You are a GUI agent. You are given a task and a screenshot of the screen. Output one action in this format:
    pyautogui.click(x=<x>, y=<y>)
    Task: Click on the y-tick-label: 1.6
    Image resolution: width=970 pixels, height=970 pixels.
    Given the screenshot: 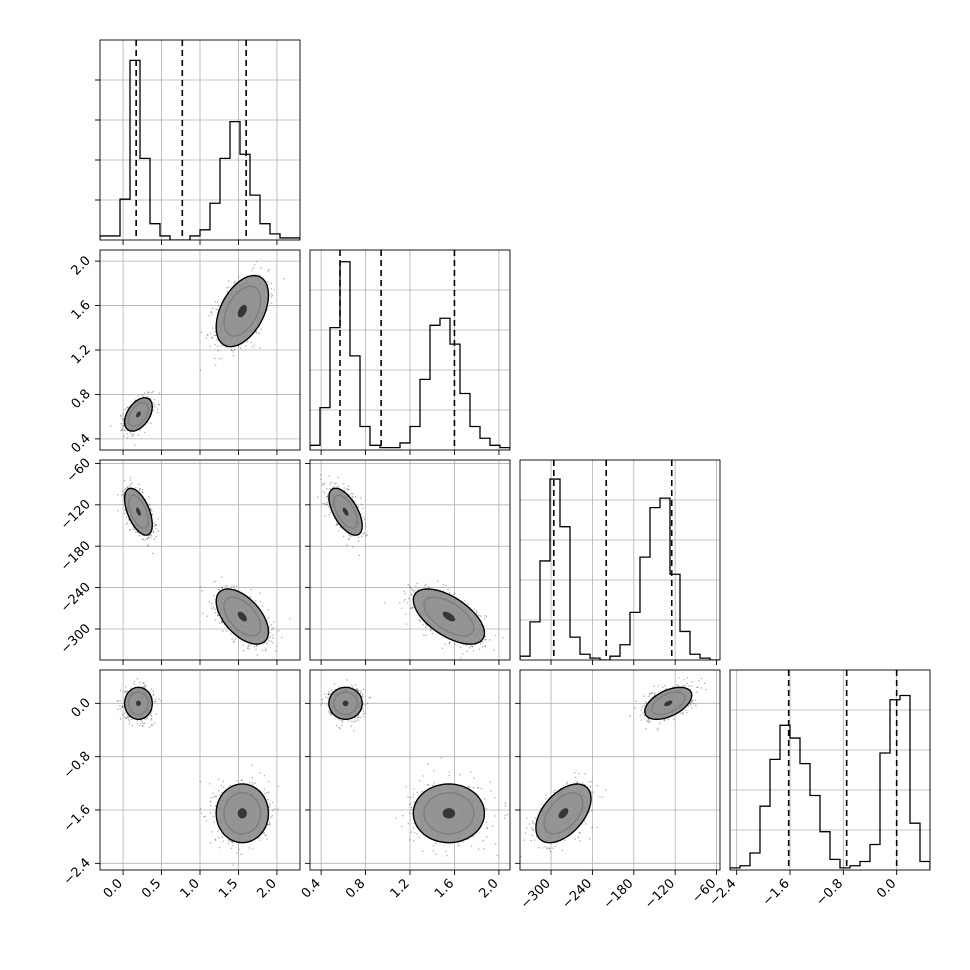 What is the action you would take?
    pyautogui.click(x=81, y=310)
    